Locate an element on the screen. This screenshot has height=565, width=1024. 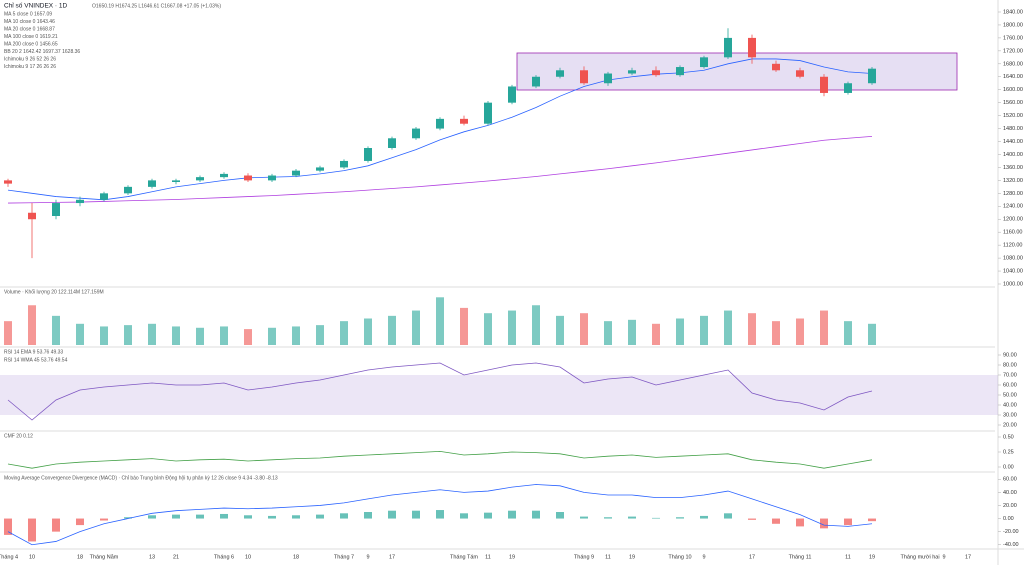
x-tick-label: Tháng Tám is located at coordinates (464, 557).